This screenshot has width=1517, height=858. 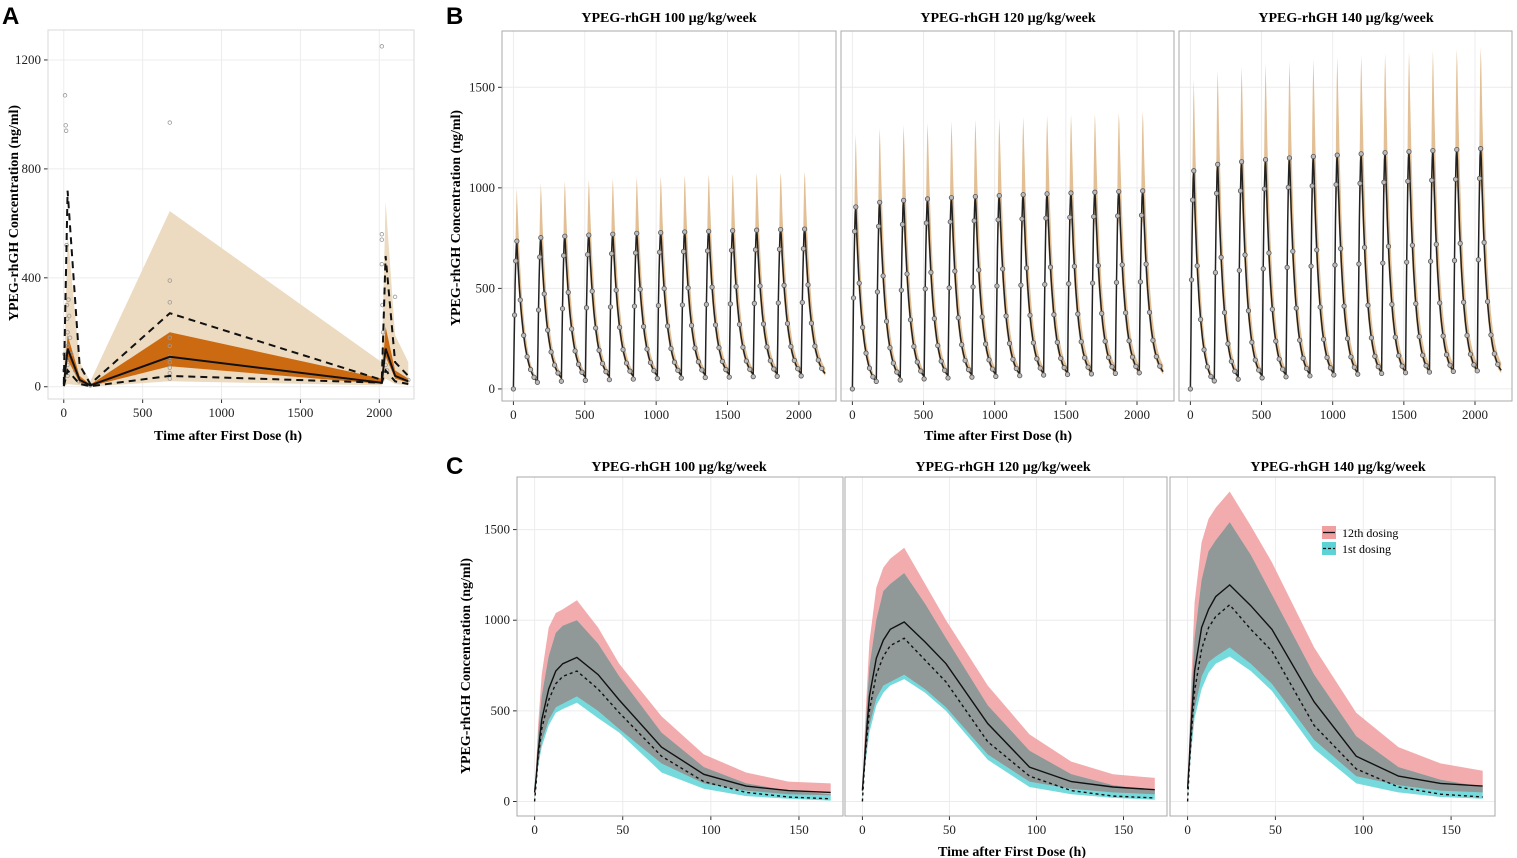 What do you see at coordinates (143, 412) in the screenshot?
I see `panel-a-x-tick-label: 500` at bounding box center [143, 412].